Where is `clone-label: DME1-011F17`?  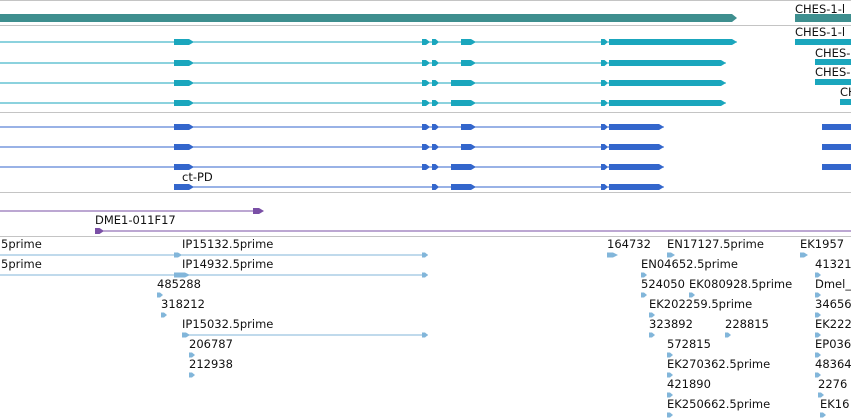 clone-label: DME1-011F17 is located at coordinates (135, 220).